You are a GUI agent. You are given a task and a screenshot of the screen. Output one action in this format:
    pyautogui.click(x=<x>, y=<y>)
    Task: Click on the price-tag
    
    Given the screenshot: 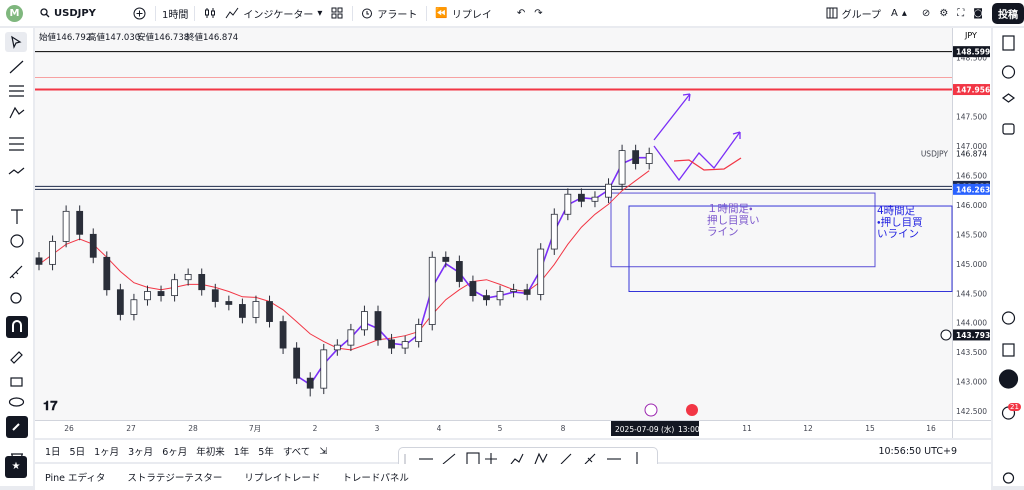 What is the action you would take?
    pyautogui.click(x=971, y=189)
    